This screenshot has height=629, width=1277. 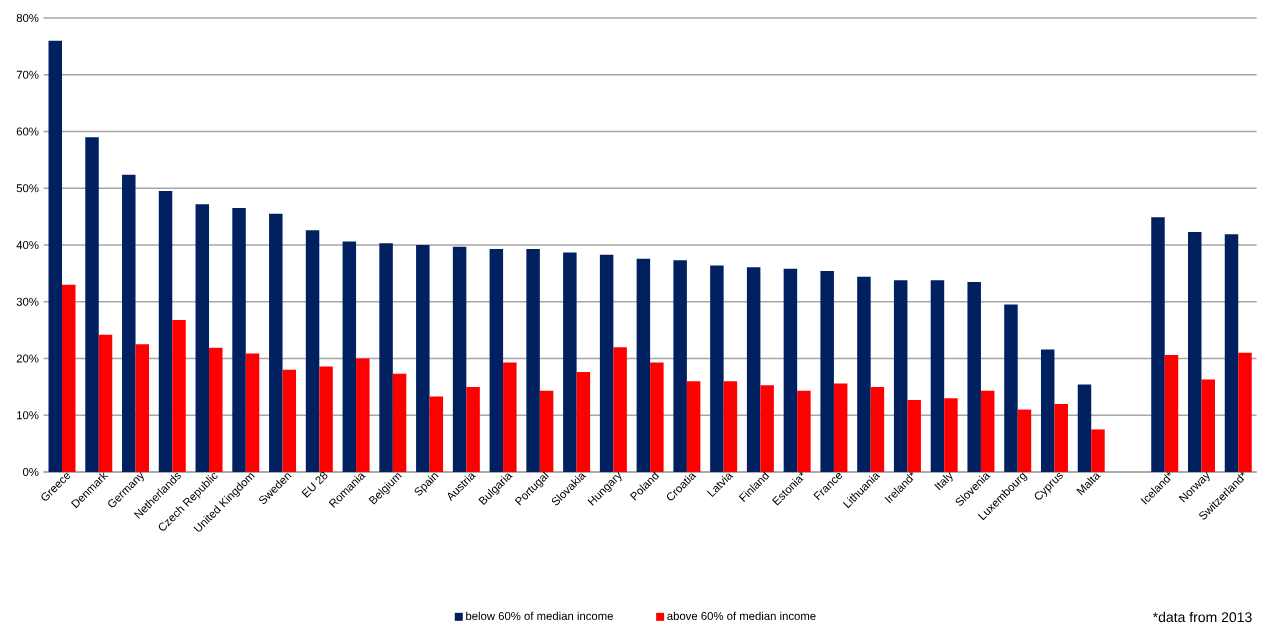 I want to click on y-tick-label: 60%, so click(x=27, y=131).